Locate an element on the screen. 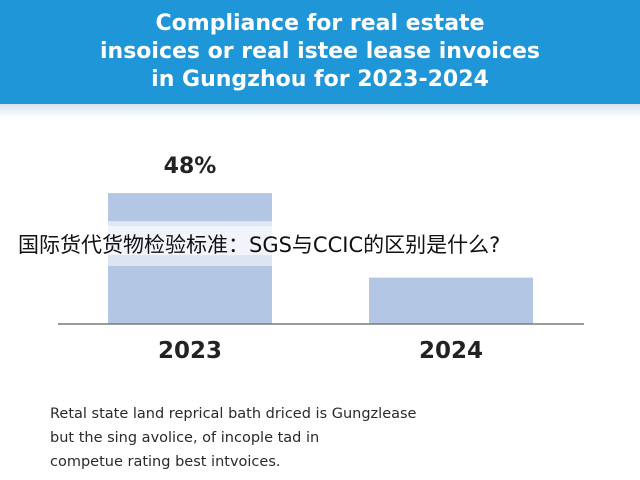 The height and width of the screenshot is (480, 640). x-tick-label-2023: 2023 is located at coordinates (190, 351).